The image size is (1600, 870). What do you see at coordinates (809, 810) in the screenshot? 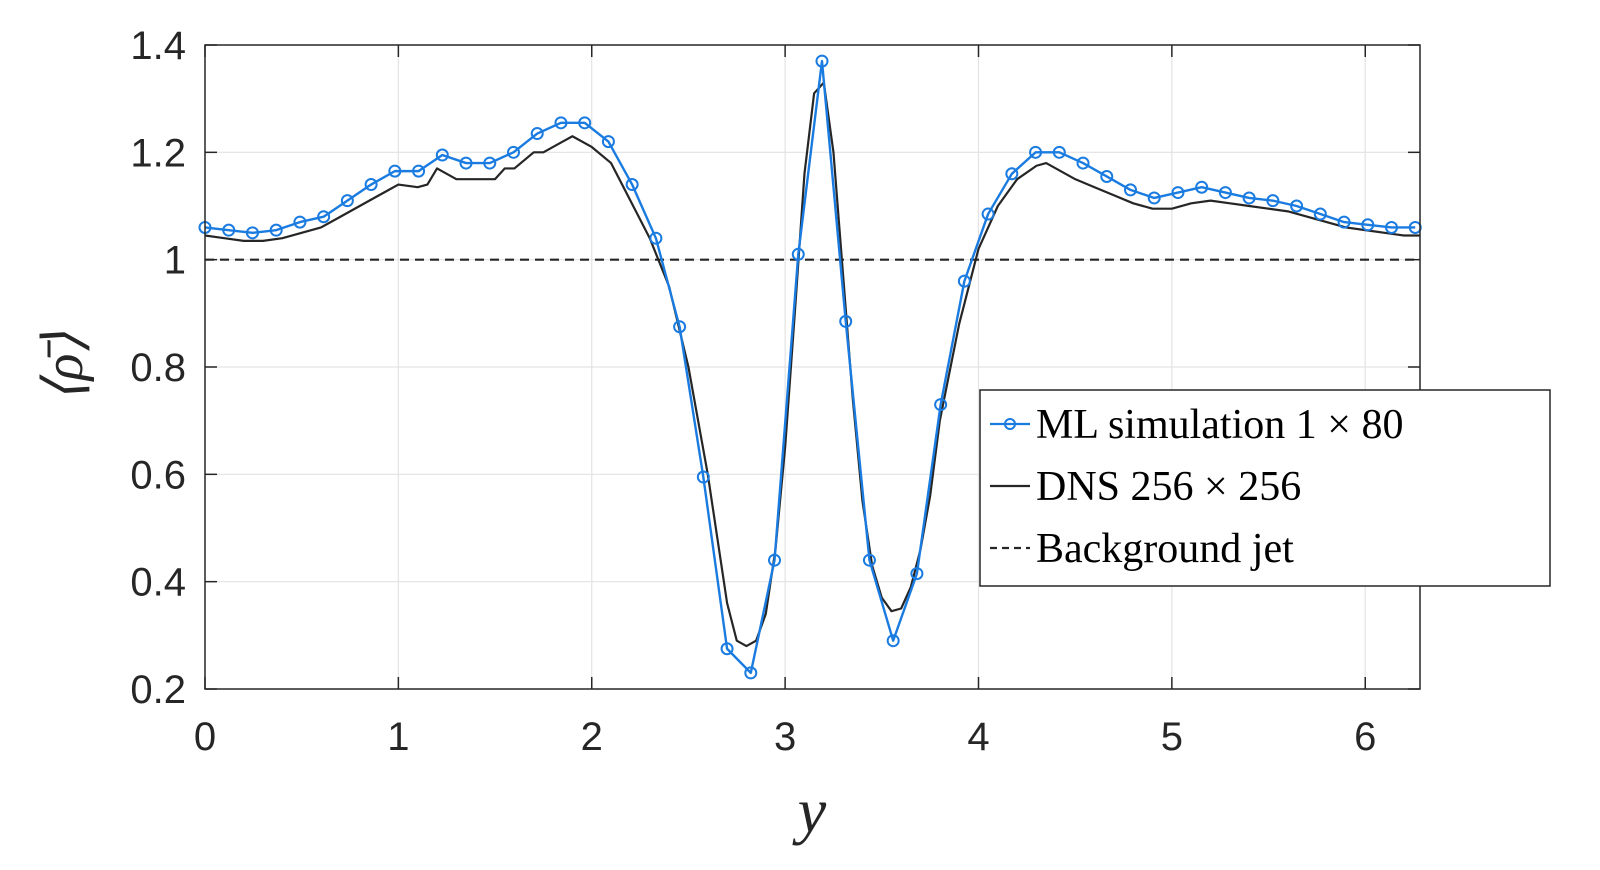
I see `x-axis-label: y` at bounding box center [809, 810].